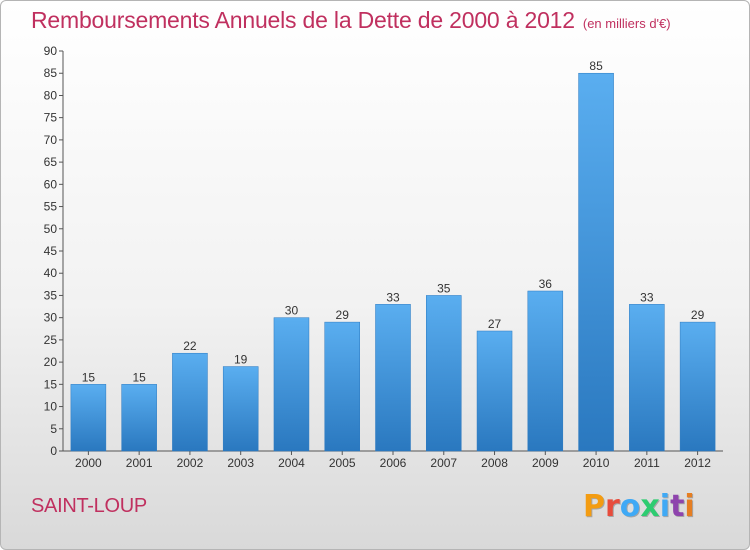 The image size is (750, 550). Describe the element at coordinates (51, 251) in the screenshot. I see `y-tick-label: 45` at that location.